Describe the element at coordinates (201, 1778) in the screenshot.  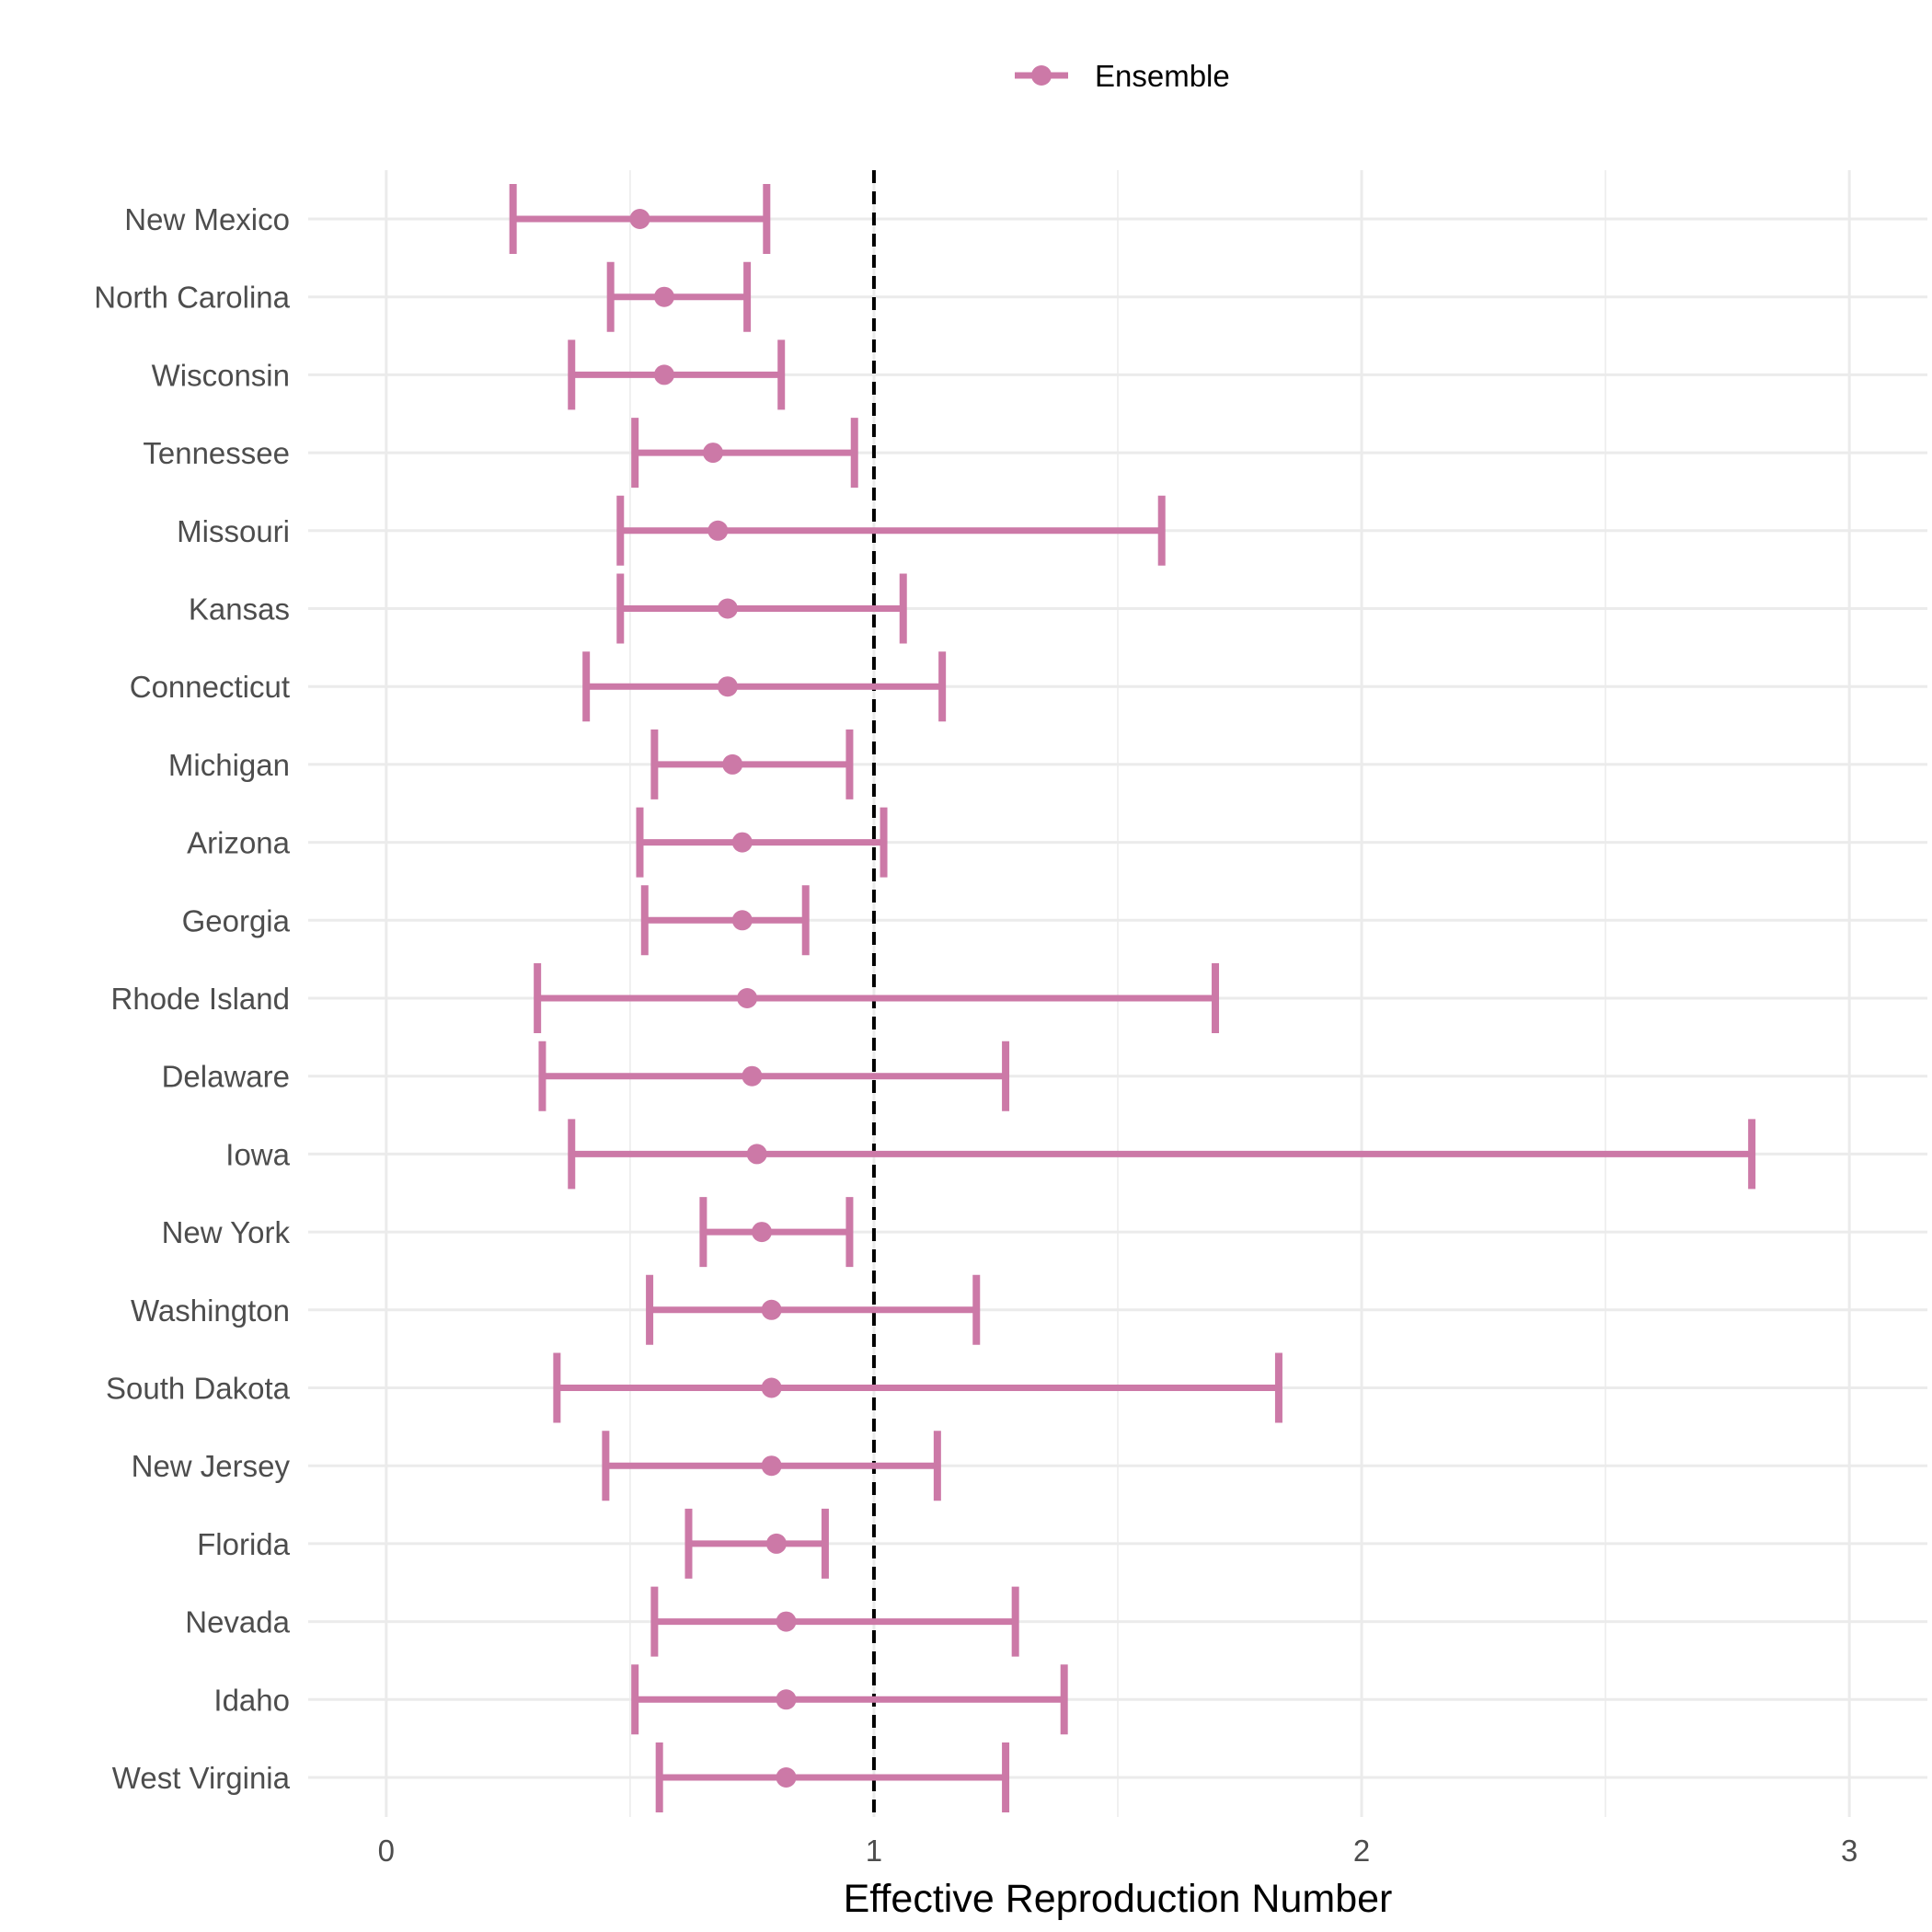
I see `y-tick-label: West Virginia` at that location.